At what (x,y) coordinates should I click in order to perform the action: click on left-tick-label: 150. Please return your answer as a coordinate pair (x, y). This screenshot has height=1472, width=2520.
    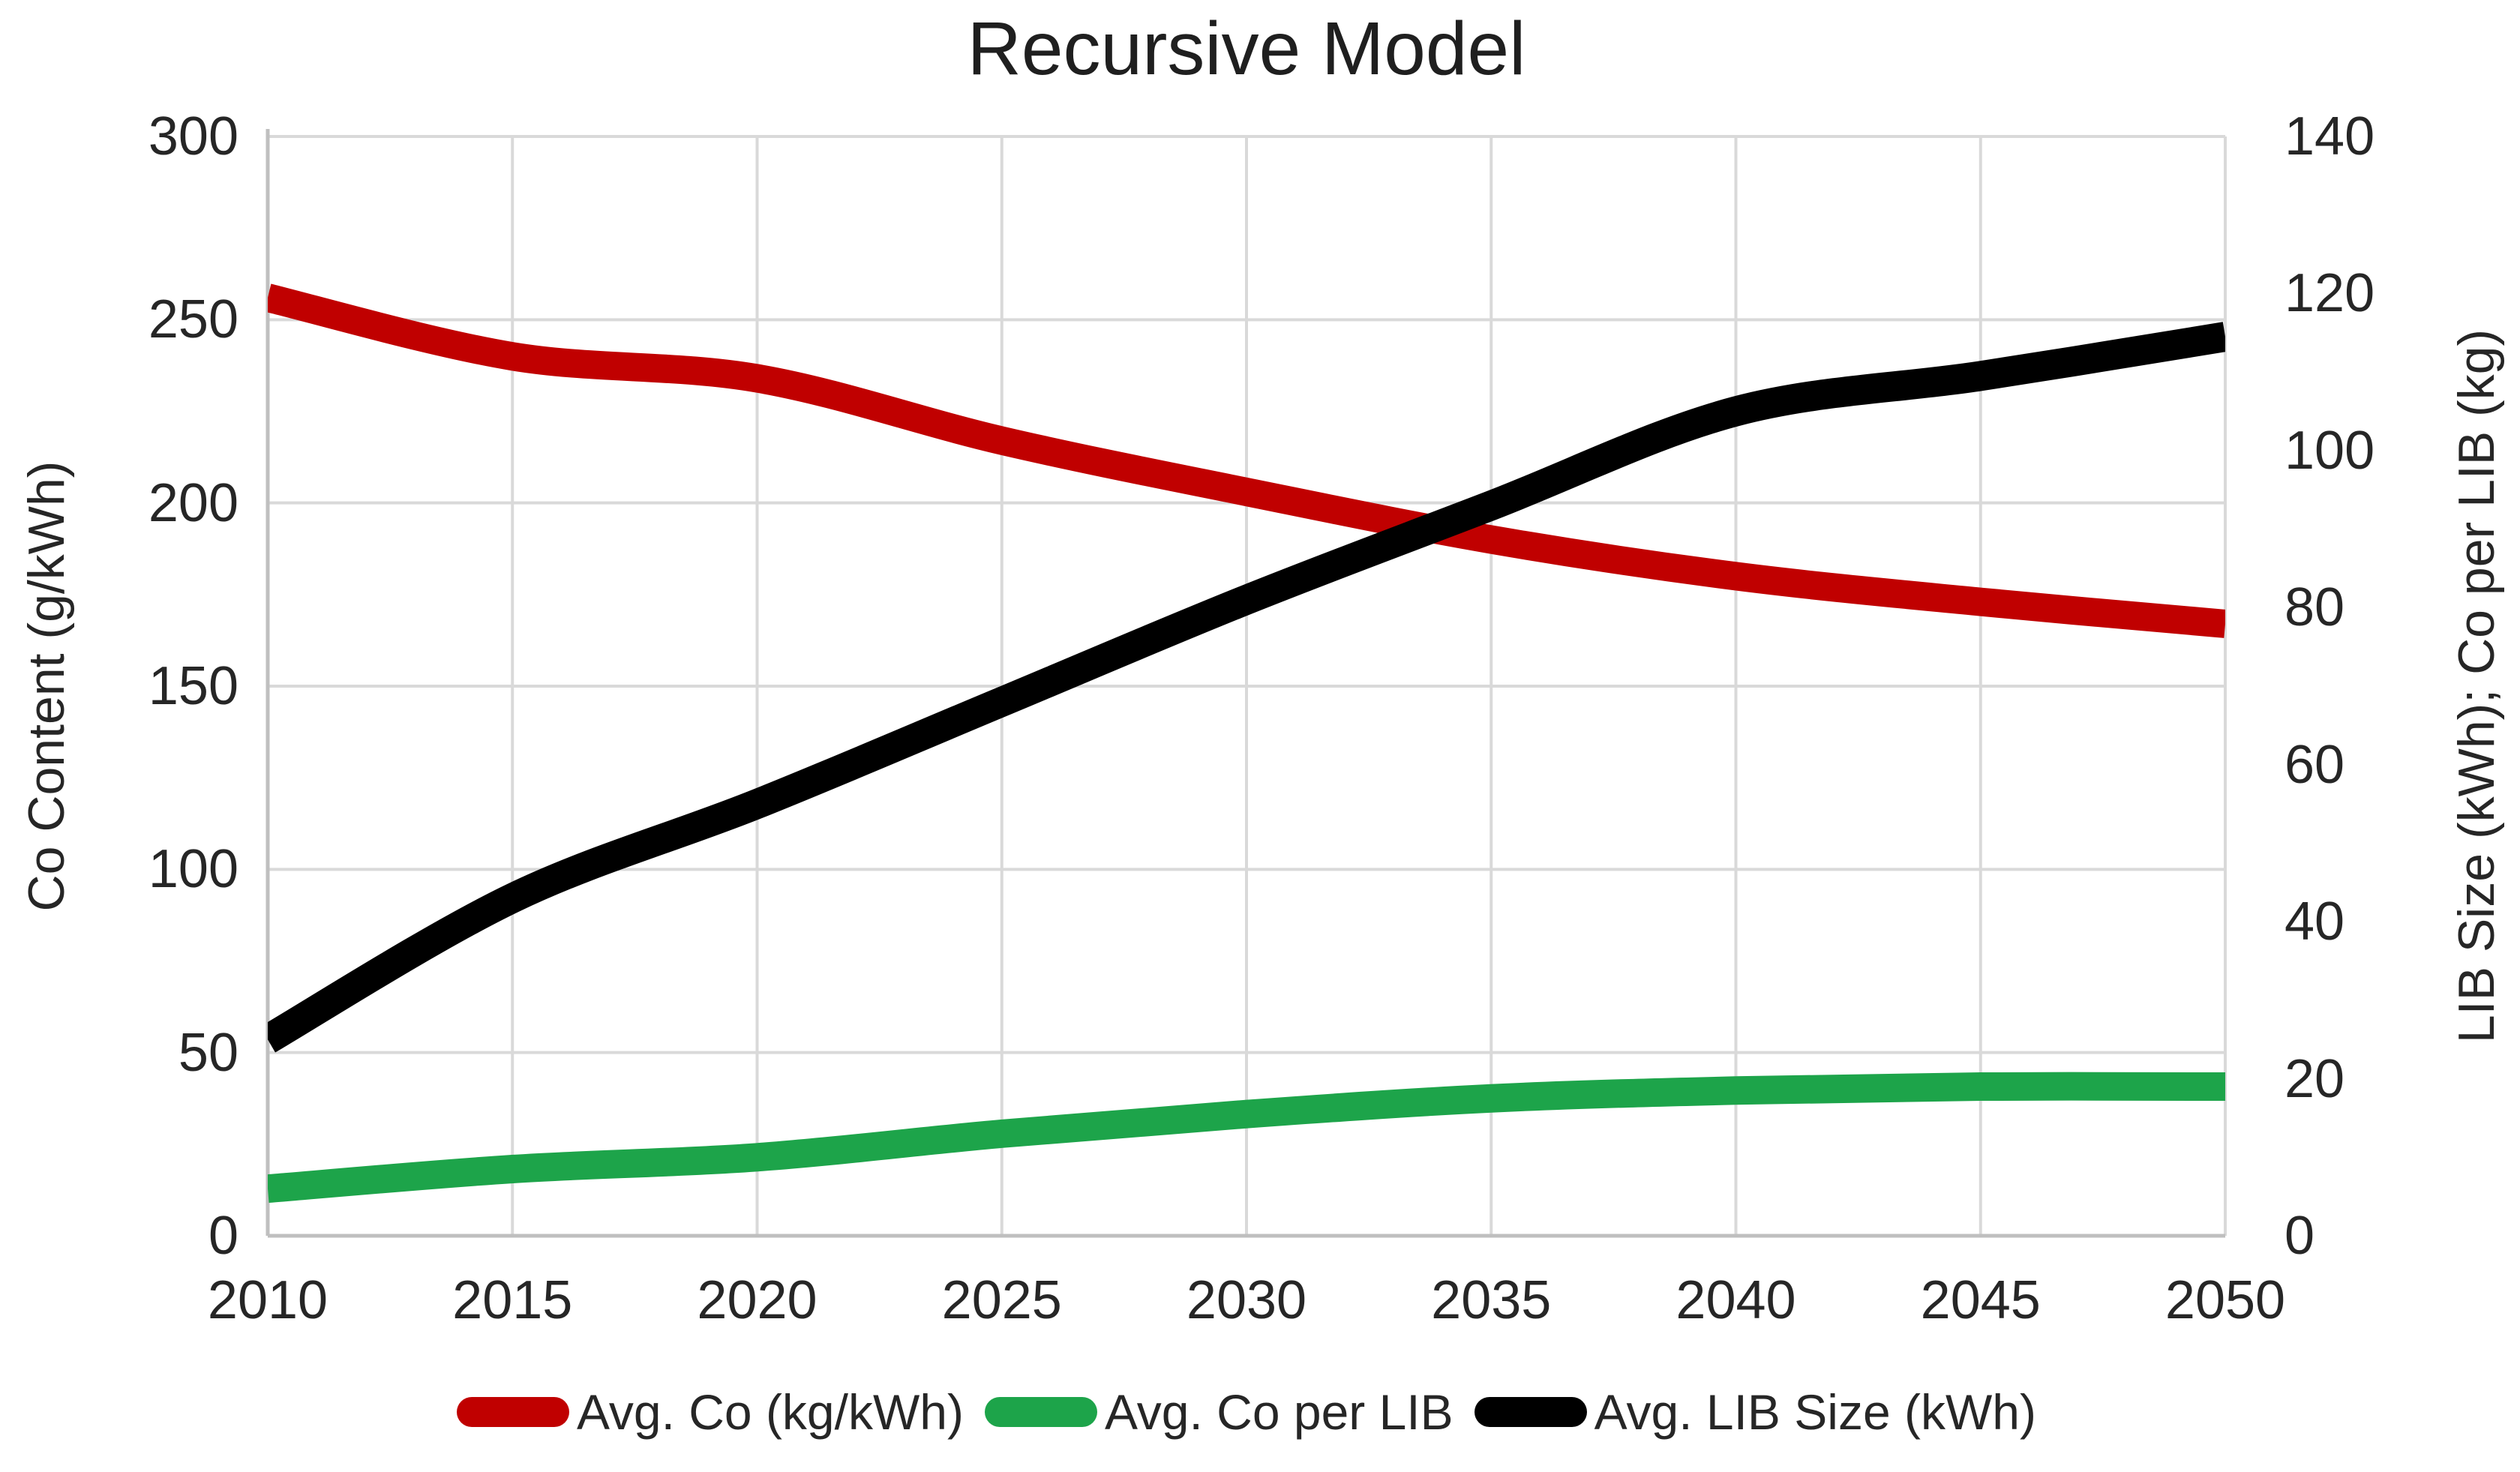
    Looking at the image, I should click on (193, 686).